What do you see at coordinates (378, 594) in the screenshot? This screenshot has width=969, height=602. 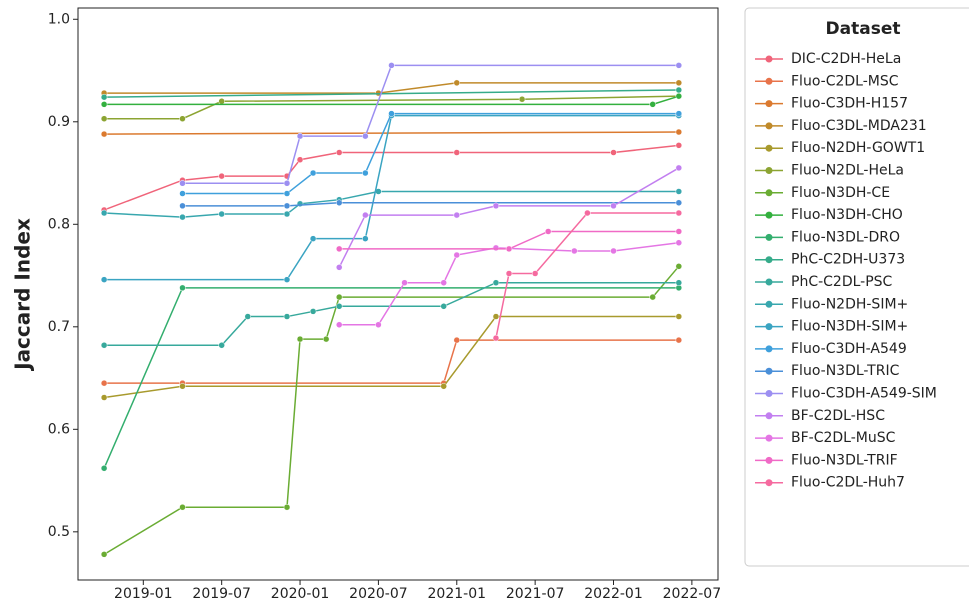 I see `x-tick-label: 2020-07` at bounding box center [378, 594].